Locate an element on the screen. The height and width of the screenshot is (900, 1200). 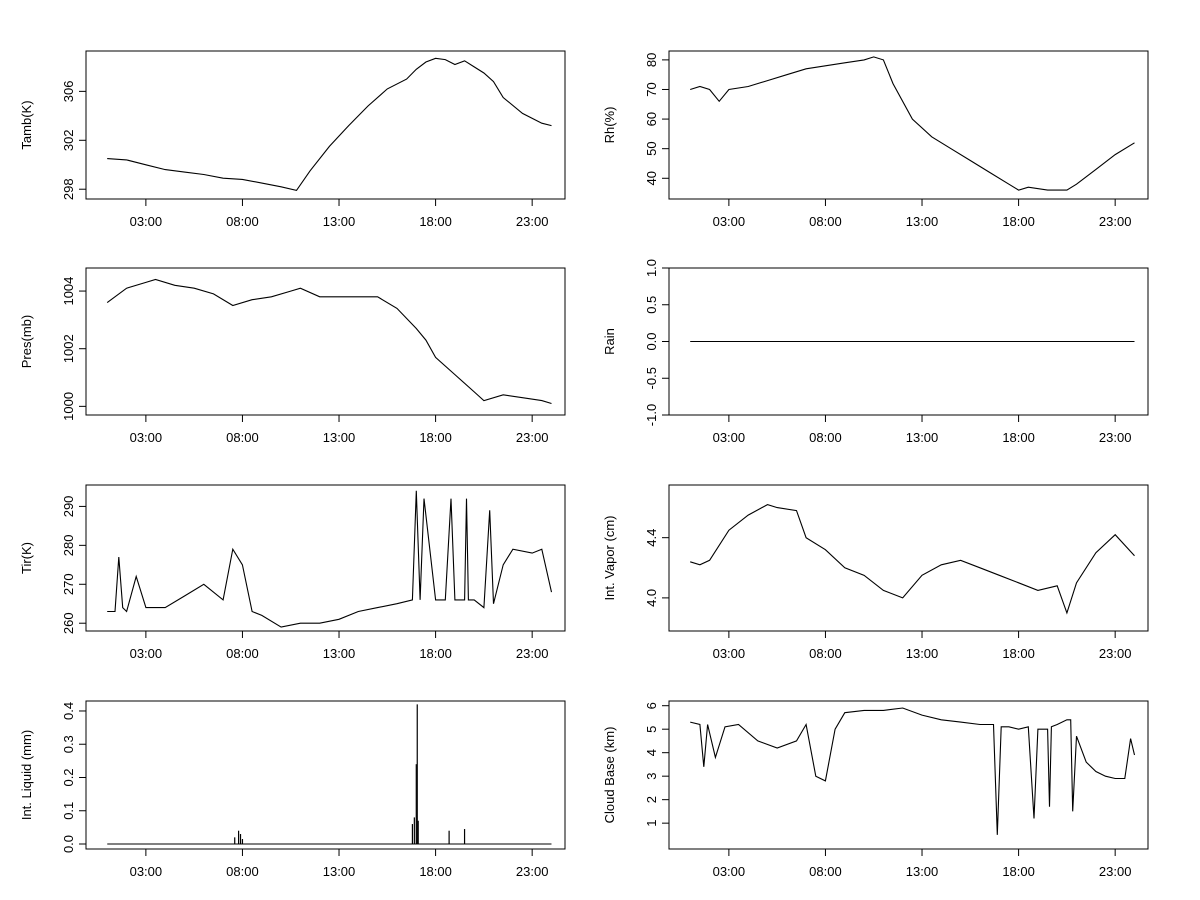
cloud-base-km-y-tick-label: 5 is located at coordinates (651, 729).